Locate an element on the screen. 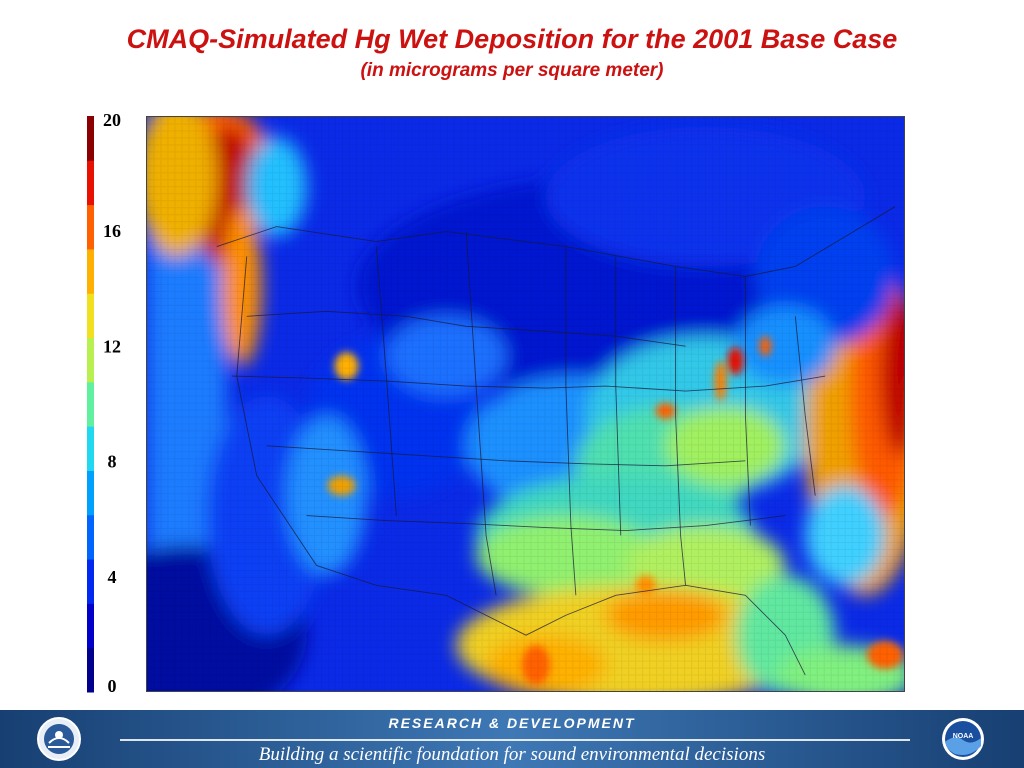 The height and width of the screenshot is (768, 1024). colorbar-tick-label: 0 is located at coordinates (112, 686).